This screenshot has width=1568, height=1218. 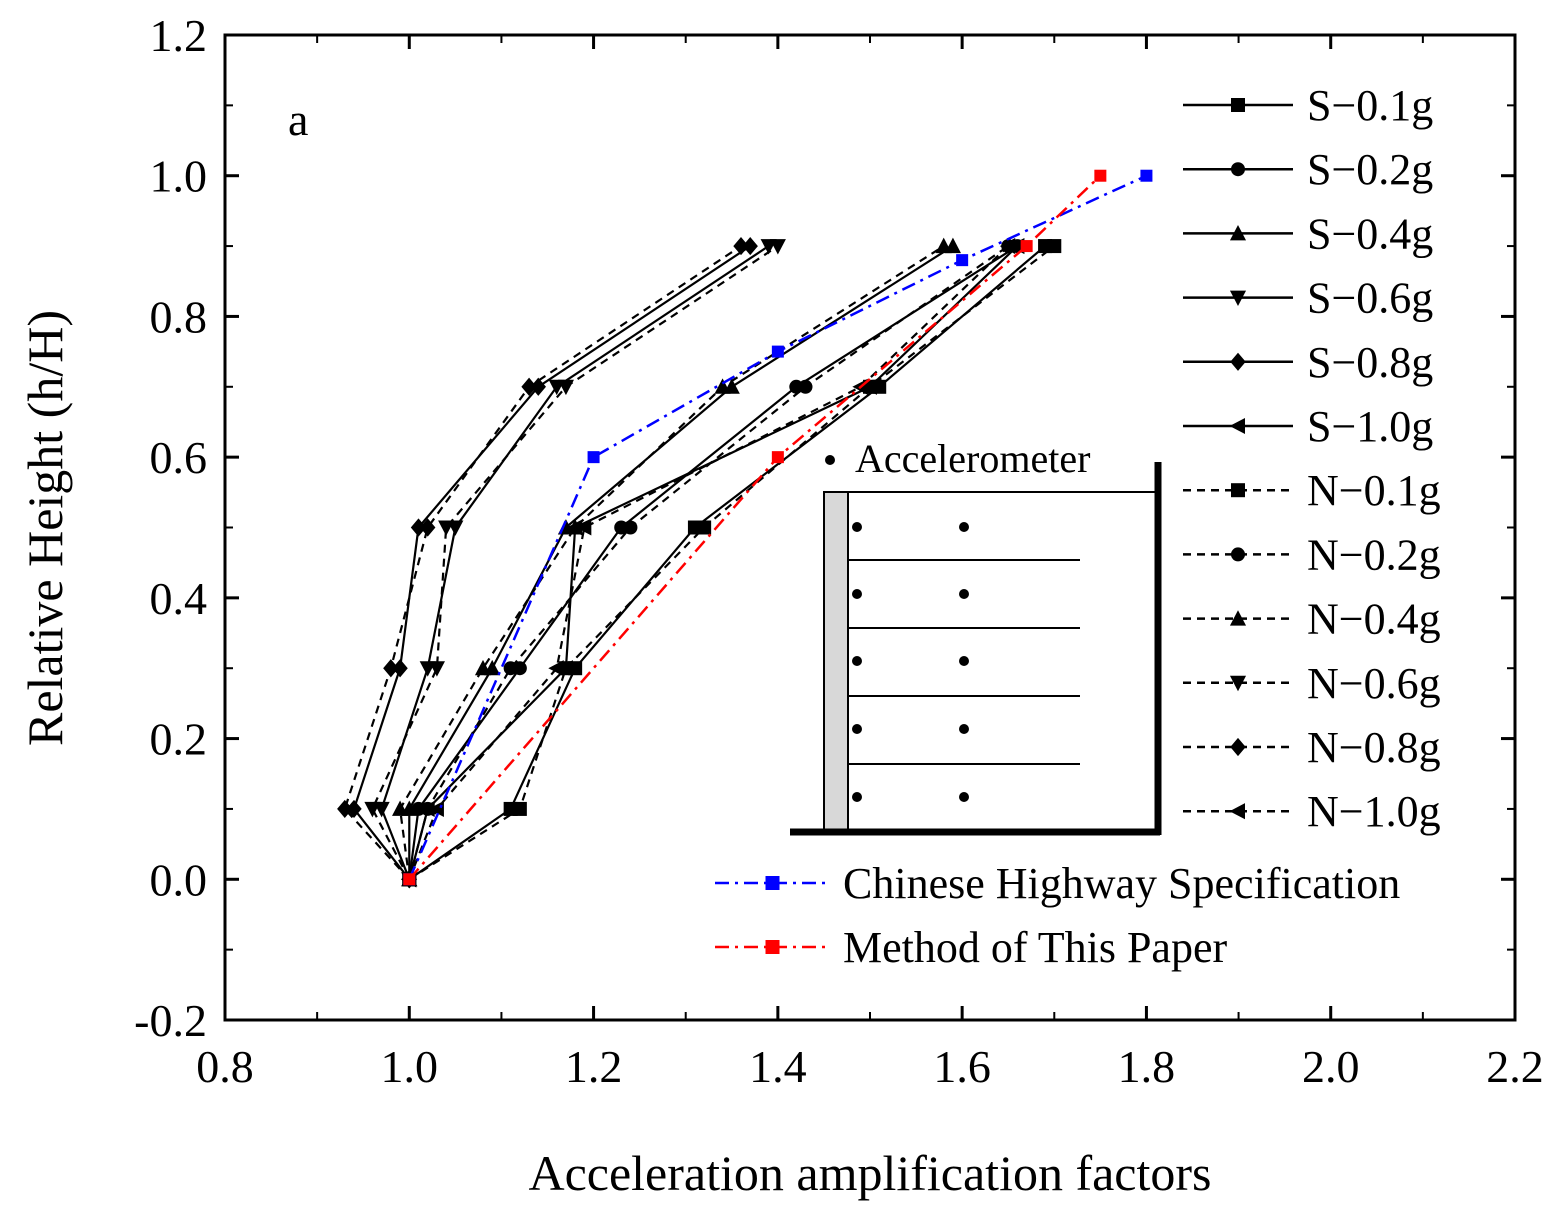 I want to click on legend-label: N−0.1g, so click(x=1374, y=490).